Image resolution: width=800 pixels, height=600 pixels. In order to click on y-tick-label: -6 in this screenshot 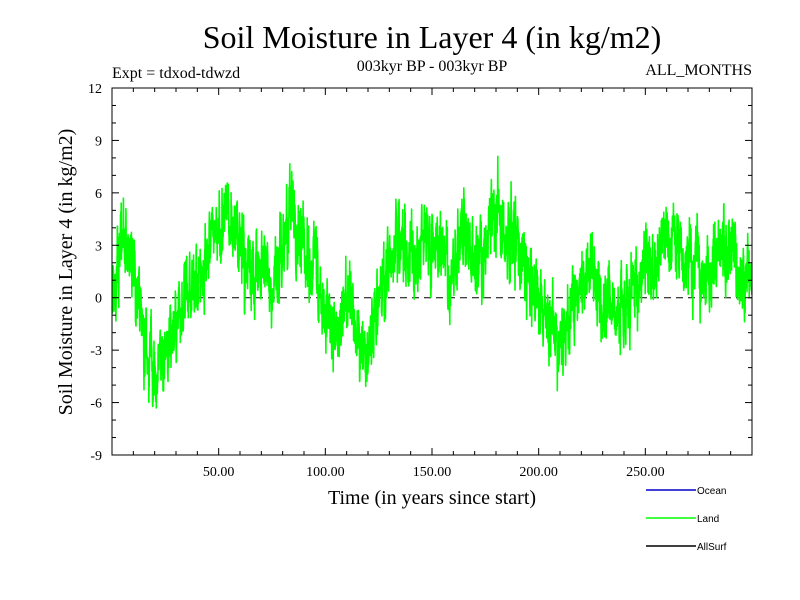, I will do `click(96, 404)`.